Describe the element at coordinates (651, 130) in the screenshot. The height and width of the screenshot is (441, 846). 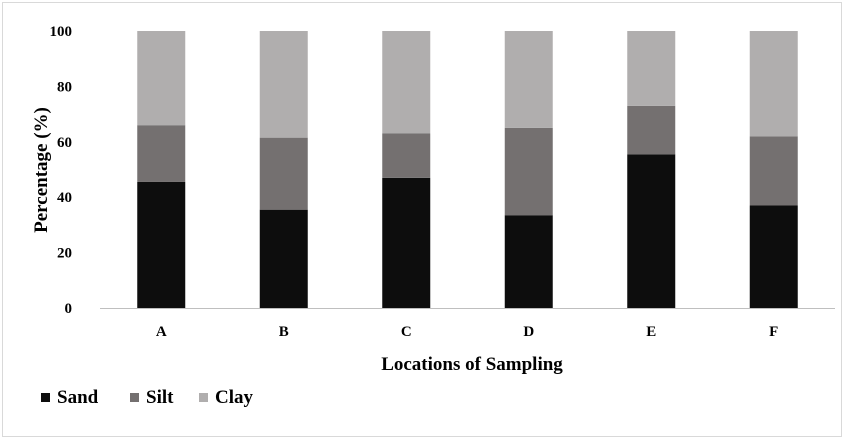
I see `bar-silt-e` at that location.